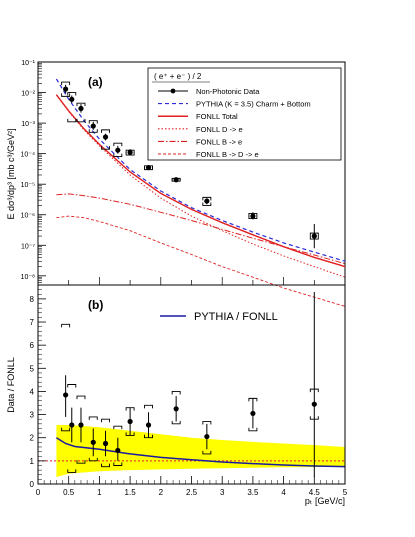 The image size is (415, 537). I want to click on panel-b-curve, so click(201, 452).